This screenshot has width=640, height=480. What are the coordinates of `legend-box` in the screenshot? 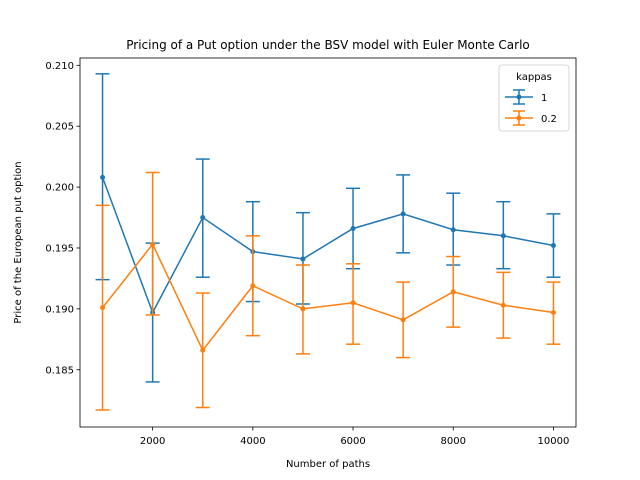 It's located at (534, 98).